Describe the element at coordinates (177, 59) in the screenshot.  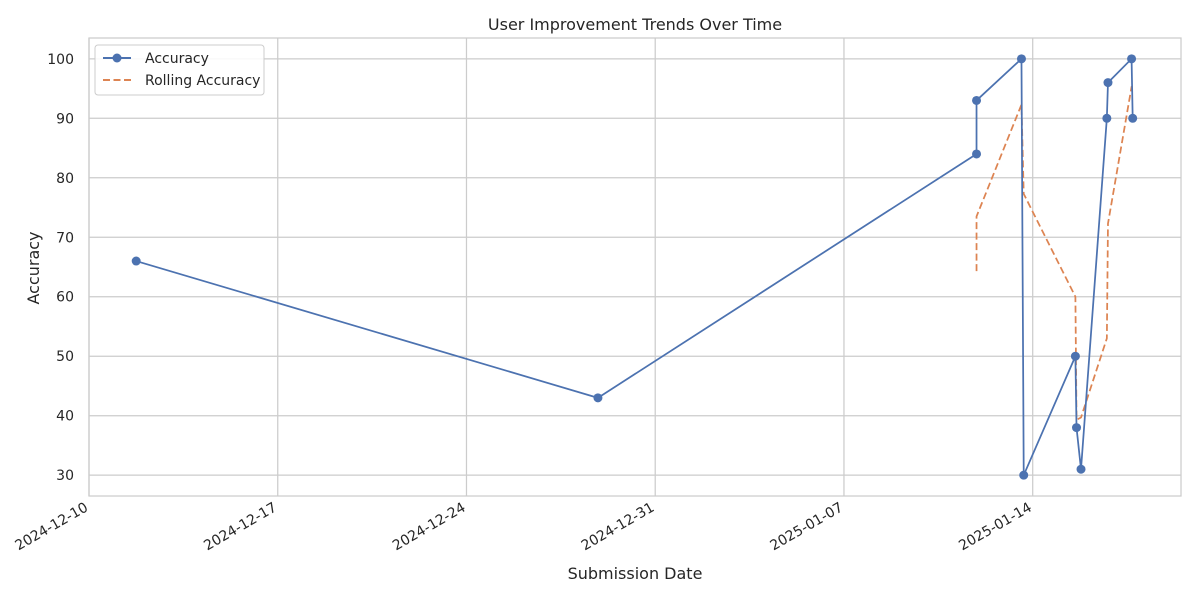
I see `legend-label-accuracy: Accuracy` at that location.